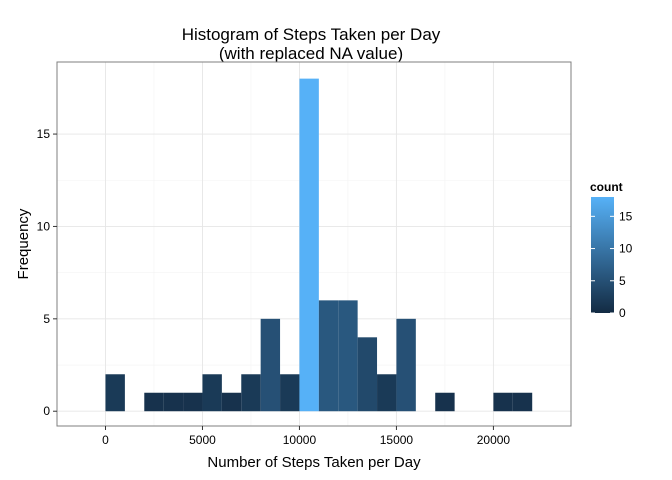  I want to click on chart-title-line-2: (with replaced NA value), so click(311, 53).